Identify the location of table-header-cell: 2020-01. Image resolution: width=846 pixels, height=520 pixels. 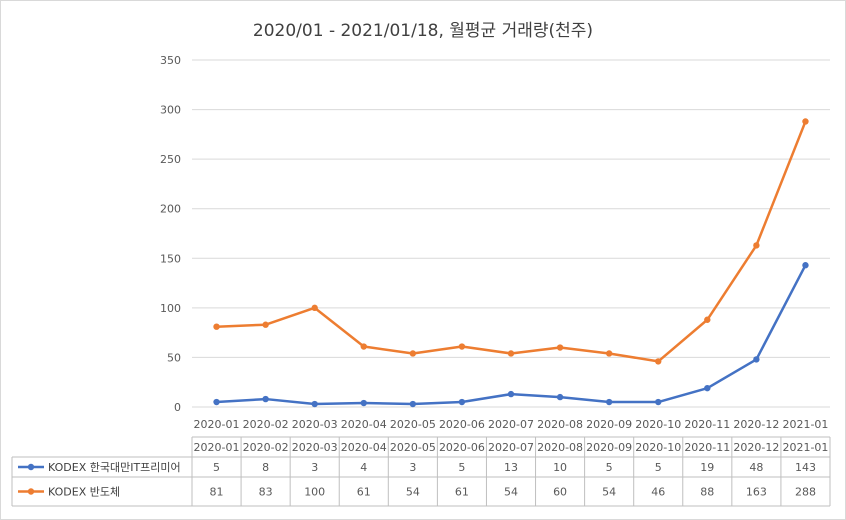
(217, 447).